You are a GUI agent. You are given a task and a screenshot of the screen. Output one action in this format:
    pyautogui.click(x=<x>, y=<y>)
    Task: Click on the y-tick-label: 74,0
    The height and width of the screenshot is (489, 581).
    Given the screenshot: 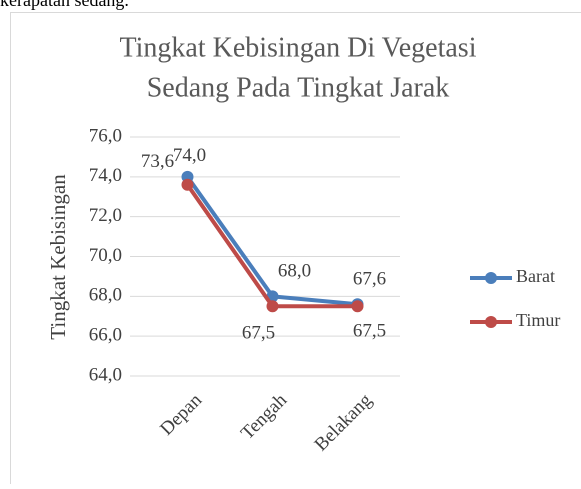 What is the action you would take?
    pyautogui.click(x=105, y=175)
    